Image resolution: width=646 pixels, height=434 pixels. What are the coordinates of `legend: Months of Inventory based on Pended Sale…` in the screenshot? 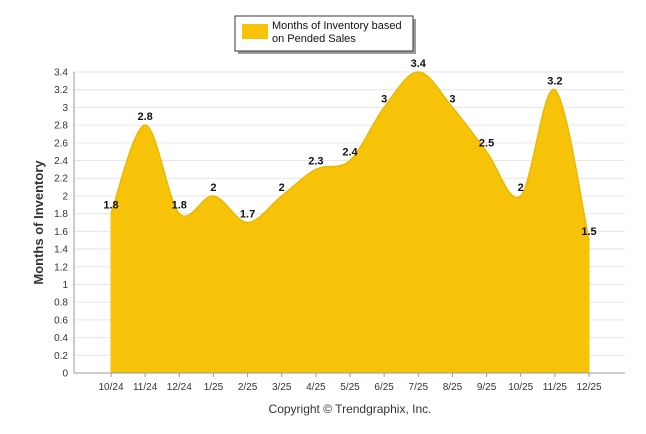 It's located at (325, 34).